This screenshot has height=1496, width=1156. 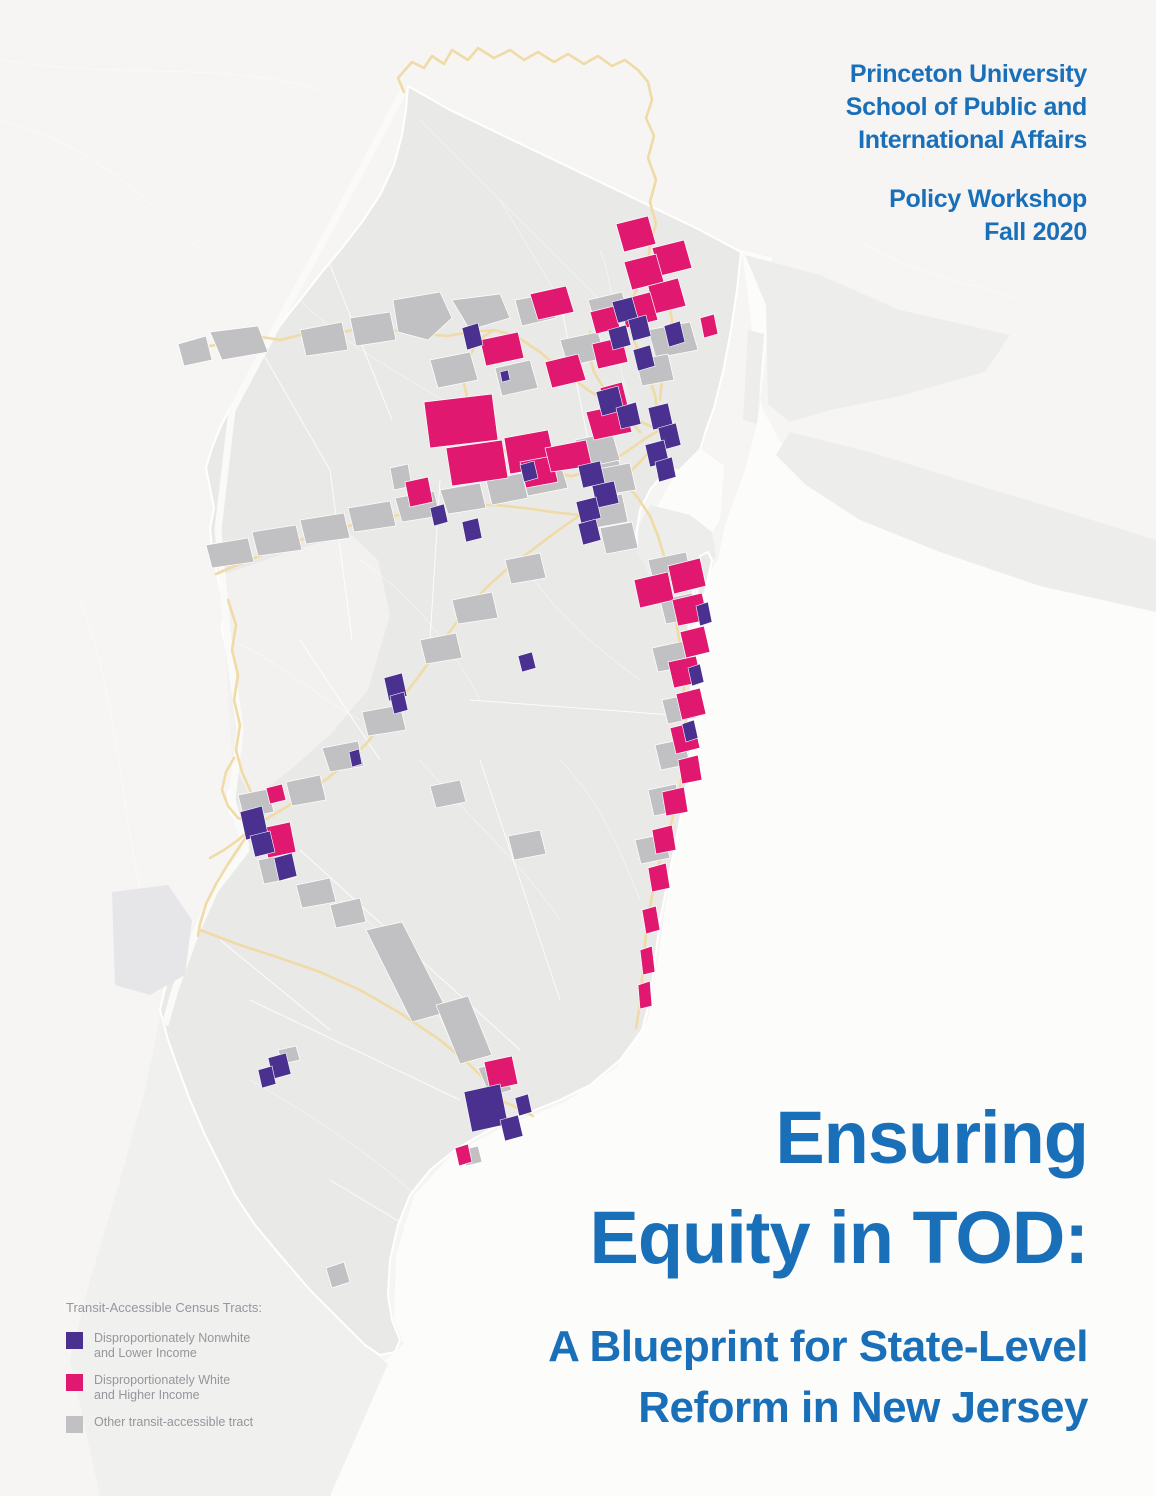 What do you see at coordinates (966, 107) in the screenshot?
I see `org-name-line2: School of Public and` at bounding box center [966, 107].